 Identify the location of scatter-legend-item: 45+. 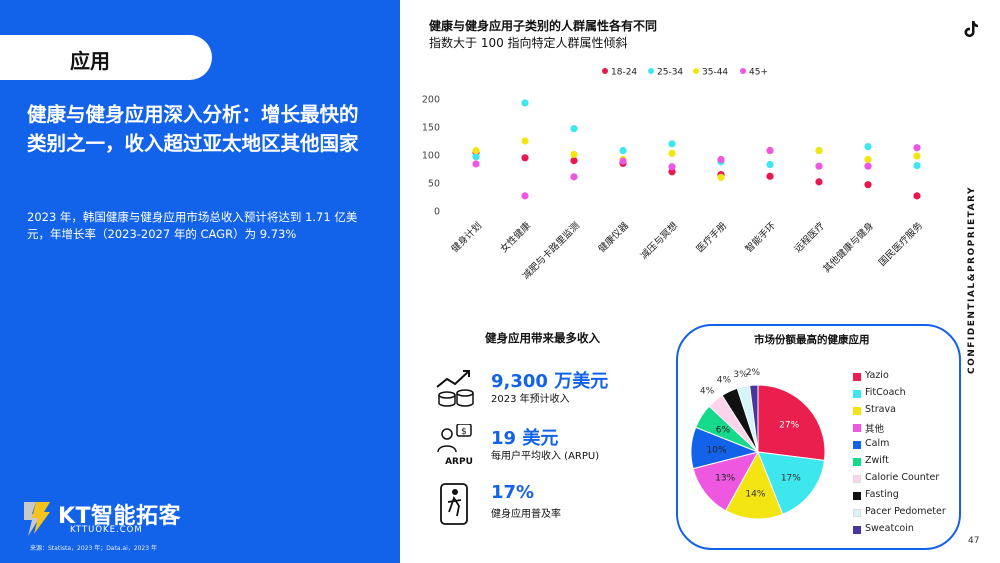
(754, 73).